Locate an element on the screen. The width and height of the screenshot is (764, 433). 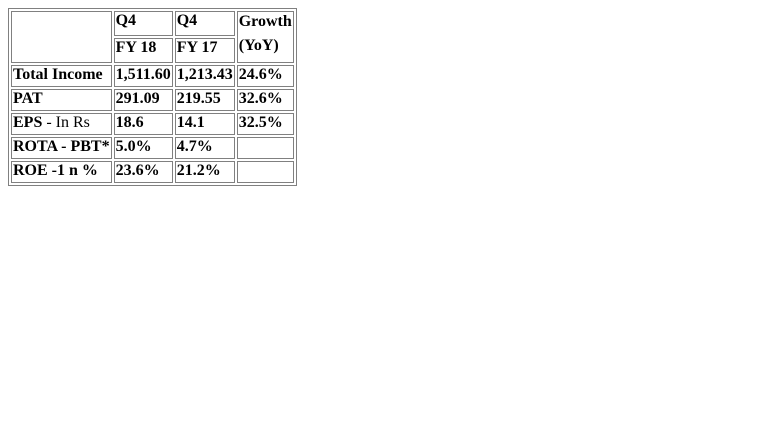
cell-fy18: 291.09 is located at coordinates (143, 100).